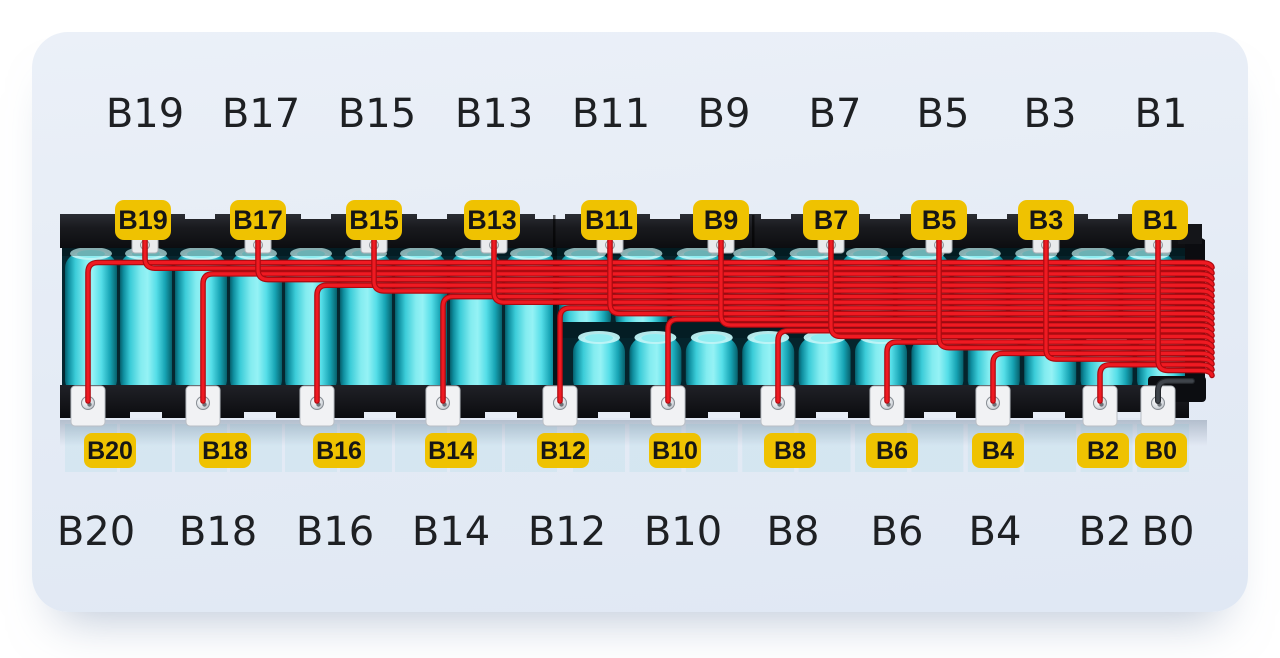 The width and height of the screenshot is (1280, 658). I want to click on badge-bottom-B18: B18, so click(225, 450).